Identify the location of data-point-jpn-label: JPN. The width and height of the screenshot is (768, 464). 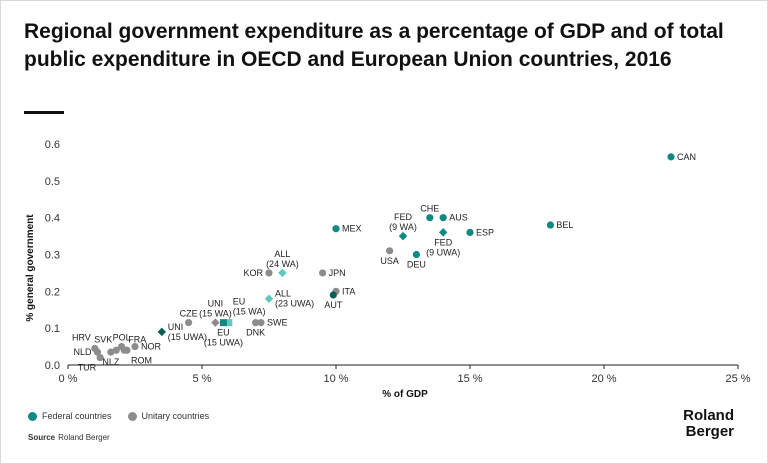
(337, 273).